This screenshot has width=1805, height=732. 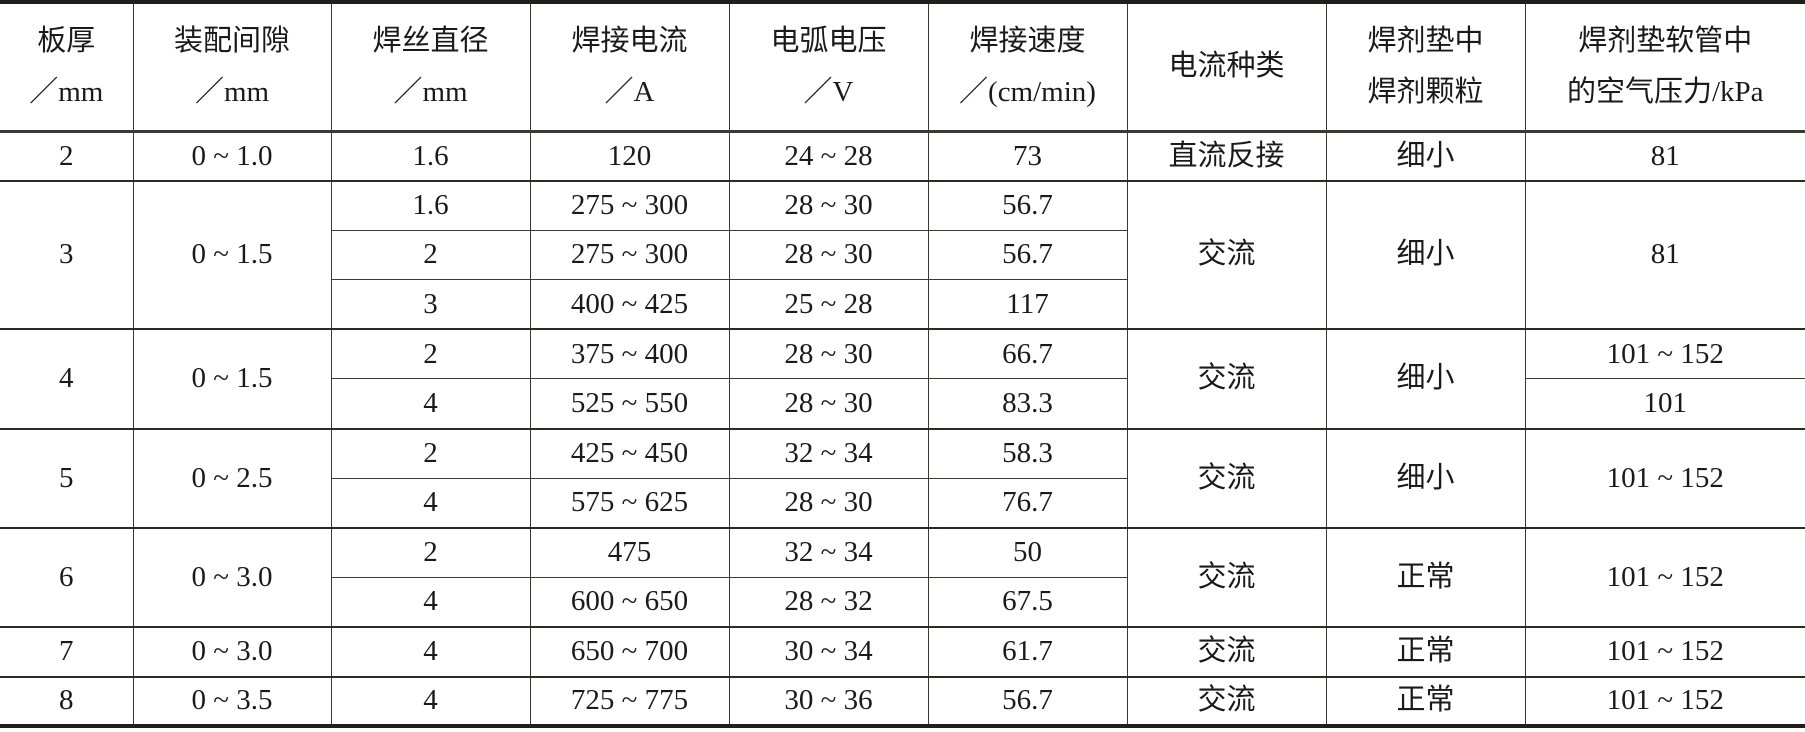 What do you see at coordinates (629, 91) in the screenshot?
I see `column-header-line: ／A` at bounding box center [629, 91].